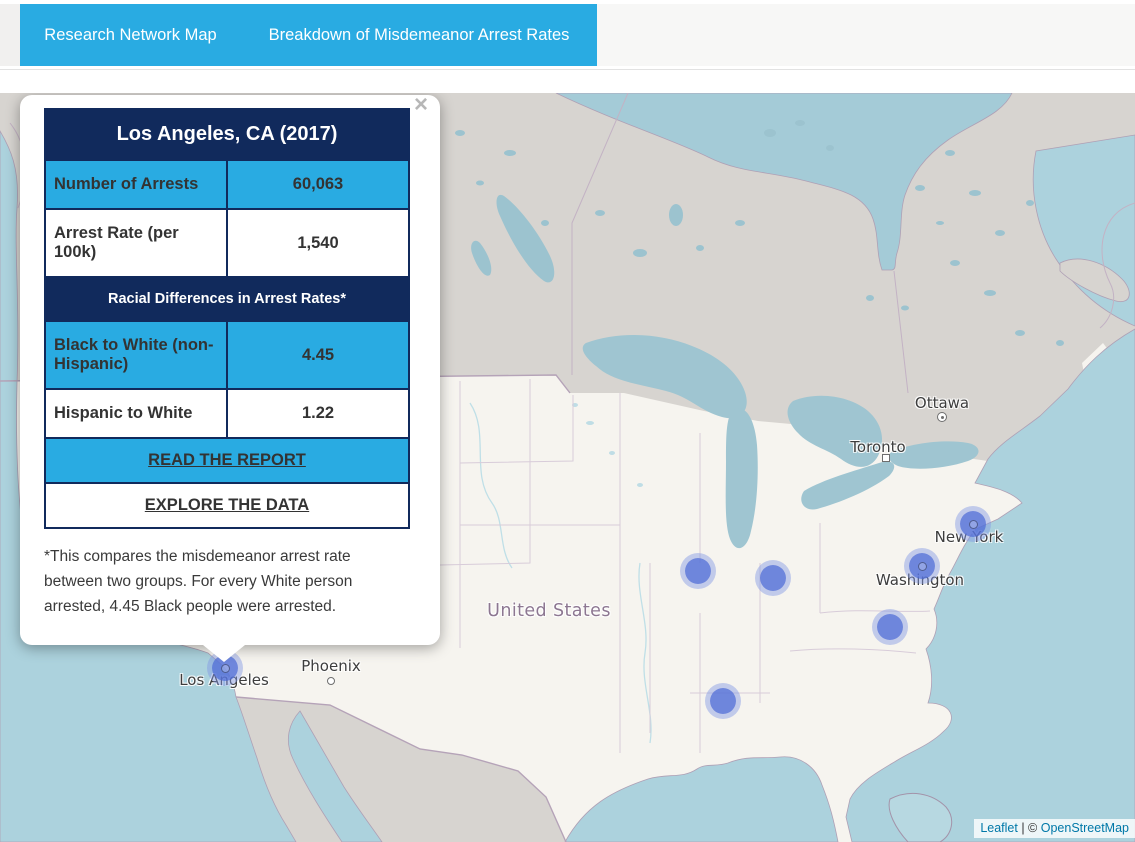  I want to click on stat-label: Arrest Rate (per 100k), so click(136, 243).